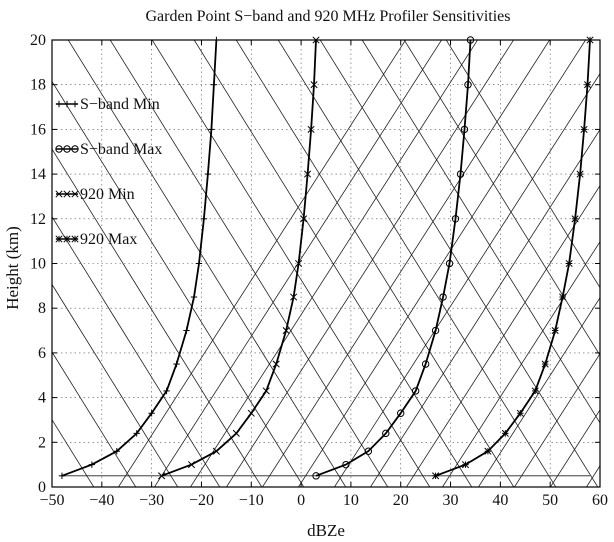 The width and height of the screenshot is (614, 542). What do you see at coordinates (500, 500) in the screenshot?
I see `x-tick-label: 40` at bounding box center [500, 500].